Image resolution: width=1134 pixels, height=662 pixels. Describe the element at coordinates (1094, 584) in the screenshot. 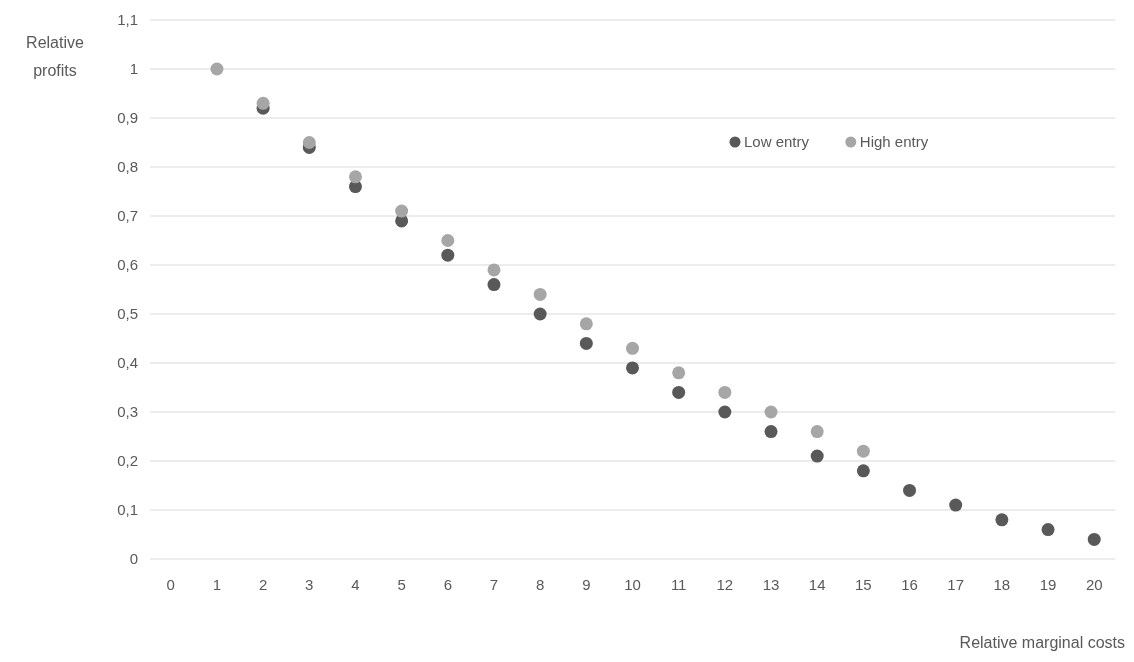

I see `x-tick-label: 20` at that location.